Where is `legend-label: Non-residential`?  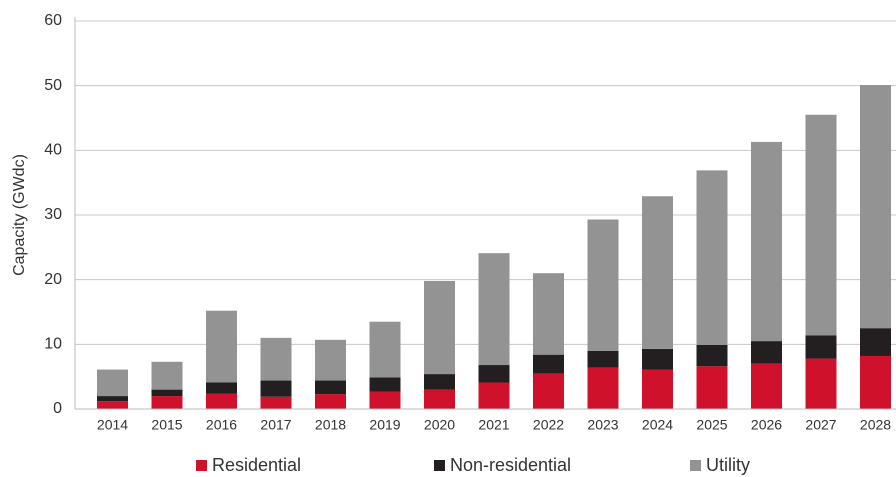
legend-label: Non-residential is located at coordinates (510, 465).